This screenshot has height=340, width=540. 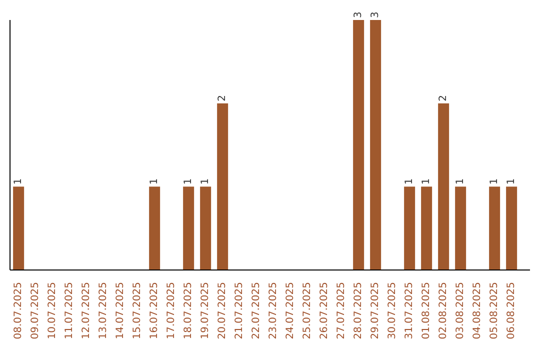 I want to click on x-tick-label: 30.07.2025, so click(x=392, y=311).